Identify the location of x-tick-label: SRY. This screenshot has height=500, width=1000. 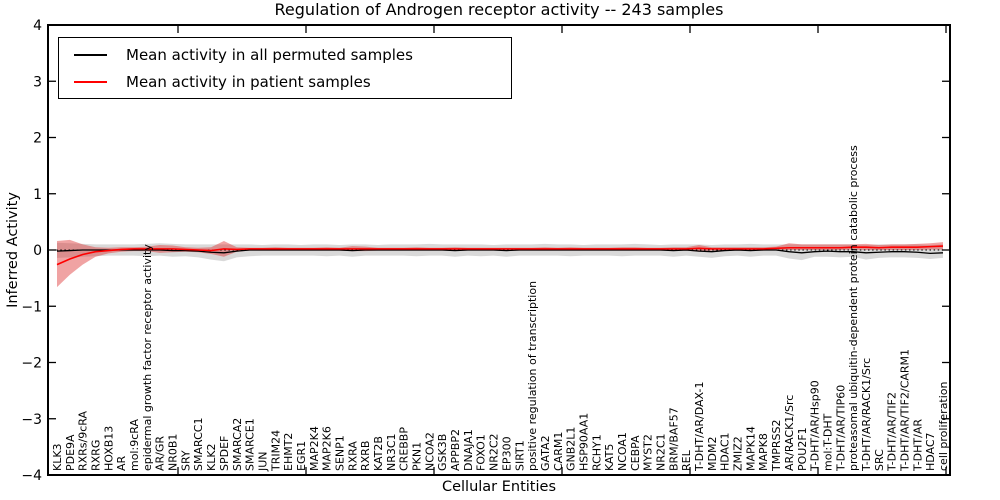
(185, 460).